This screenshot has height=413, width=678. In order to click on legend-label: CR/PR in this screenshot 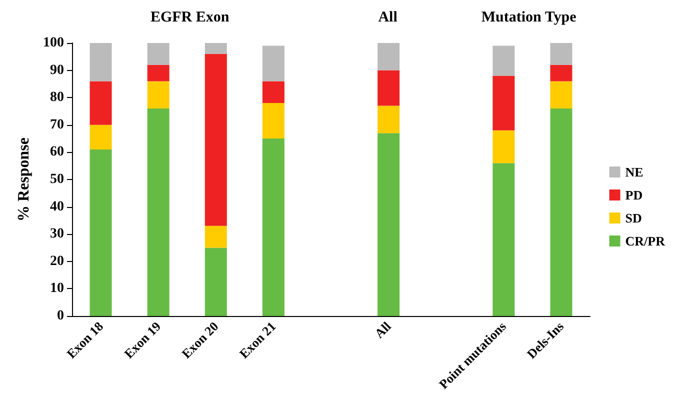, I will do `click(645, 241)`.